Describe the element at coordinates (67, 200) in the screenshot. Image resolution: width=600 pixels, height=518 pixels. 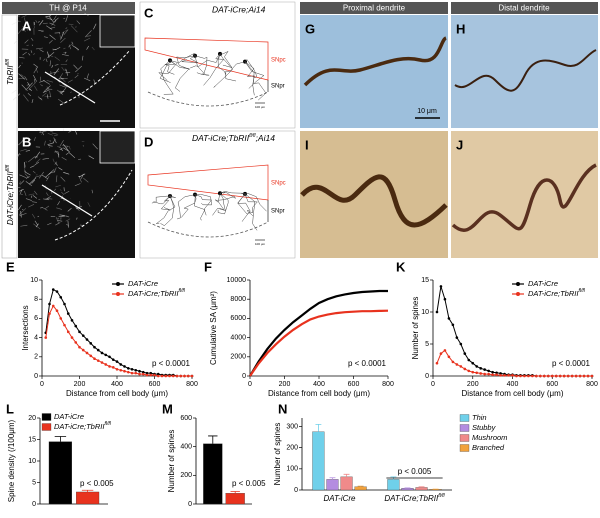
I see `arrow` at that location.